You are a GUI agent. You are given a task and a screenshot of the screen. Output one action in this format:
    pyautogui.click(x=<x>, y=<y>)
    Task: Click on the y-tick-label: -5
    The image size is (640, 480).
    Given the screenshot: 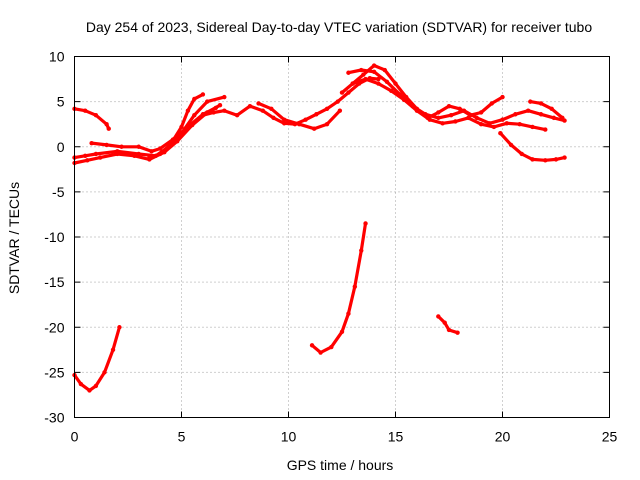 What is the action you would take?
    pyautogui.click(x=58, y=192)
    